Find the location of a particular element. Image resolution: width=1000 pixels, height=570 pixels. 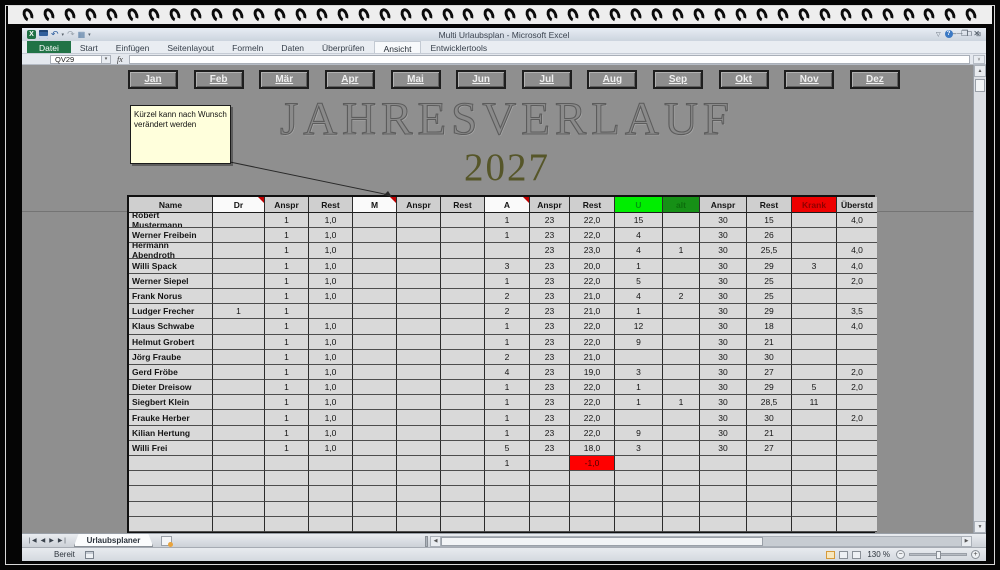

name-box-dropdown-icon: ▾ is located at coordinates (106, 59).